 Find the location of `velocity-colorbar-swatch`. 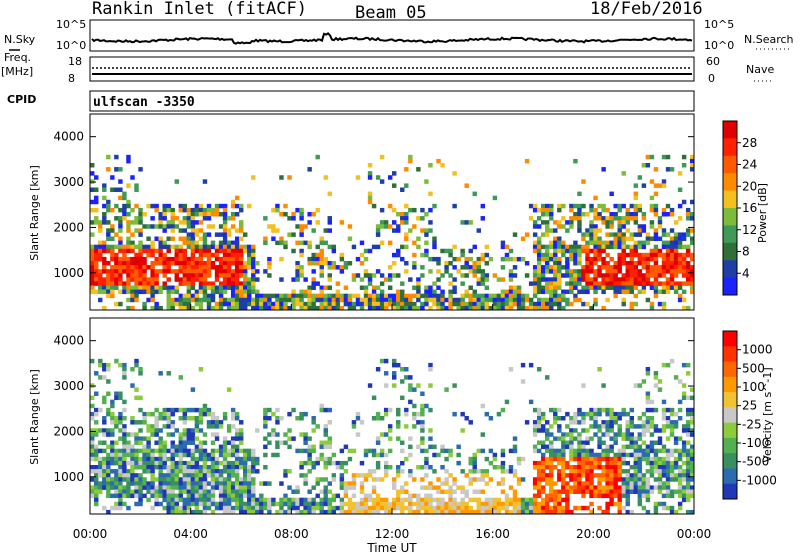

velocity-colorbar-swatch is located at coordinates (730, 400).